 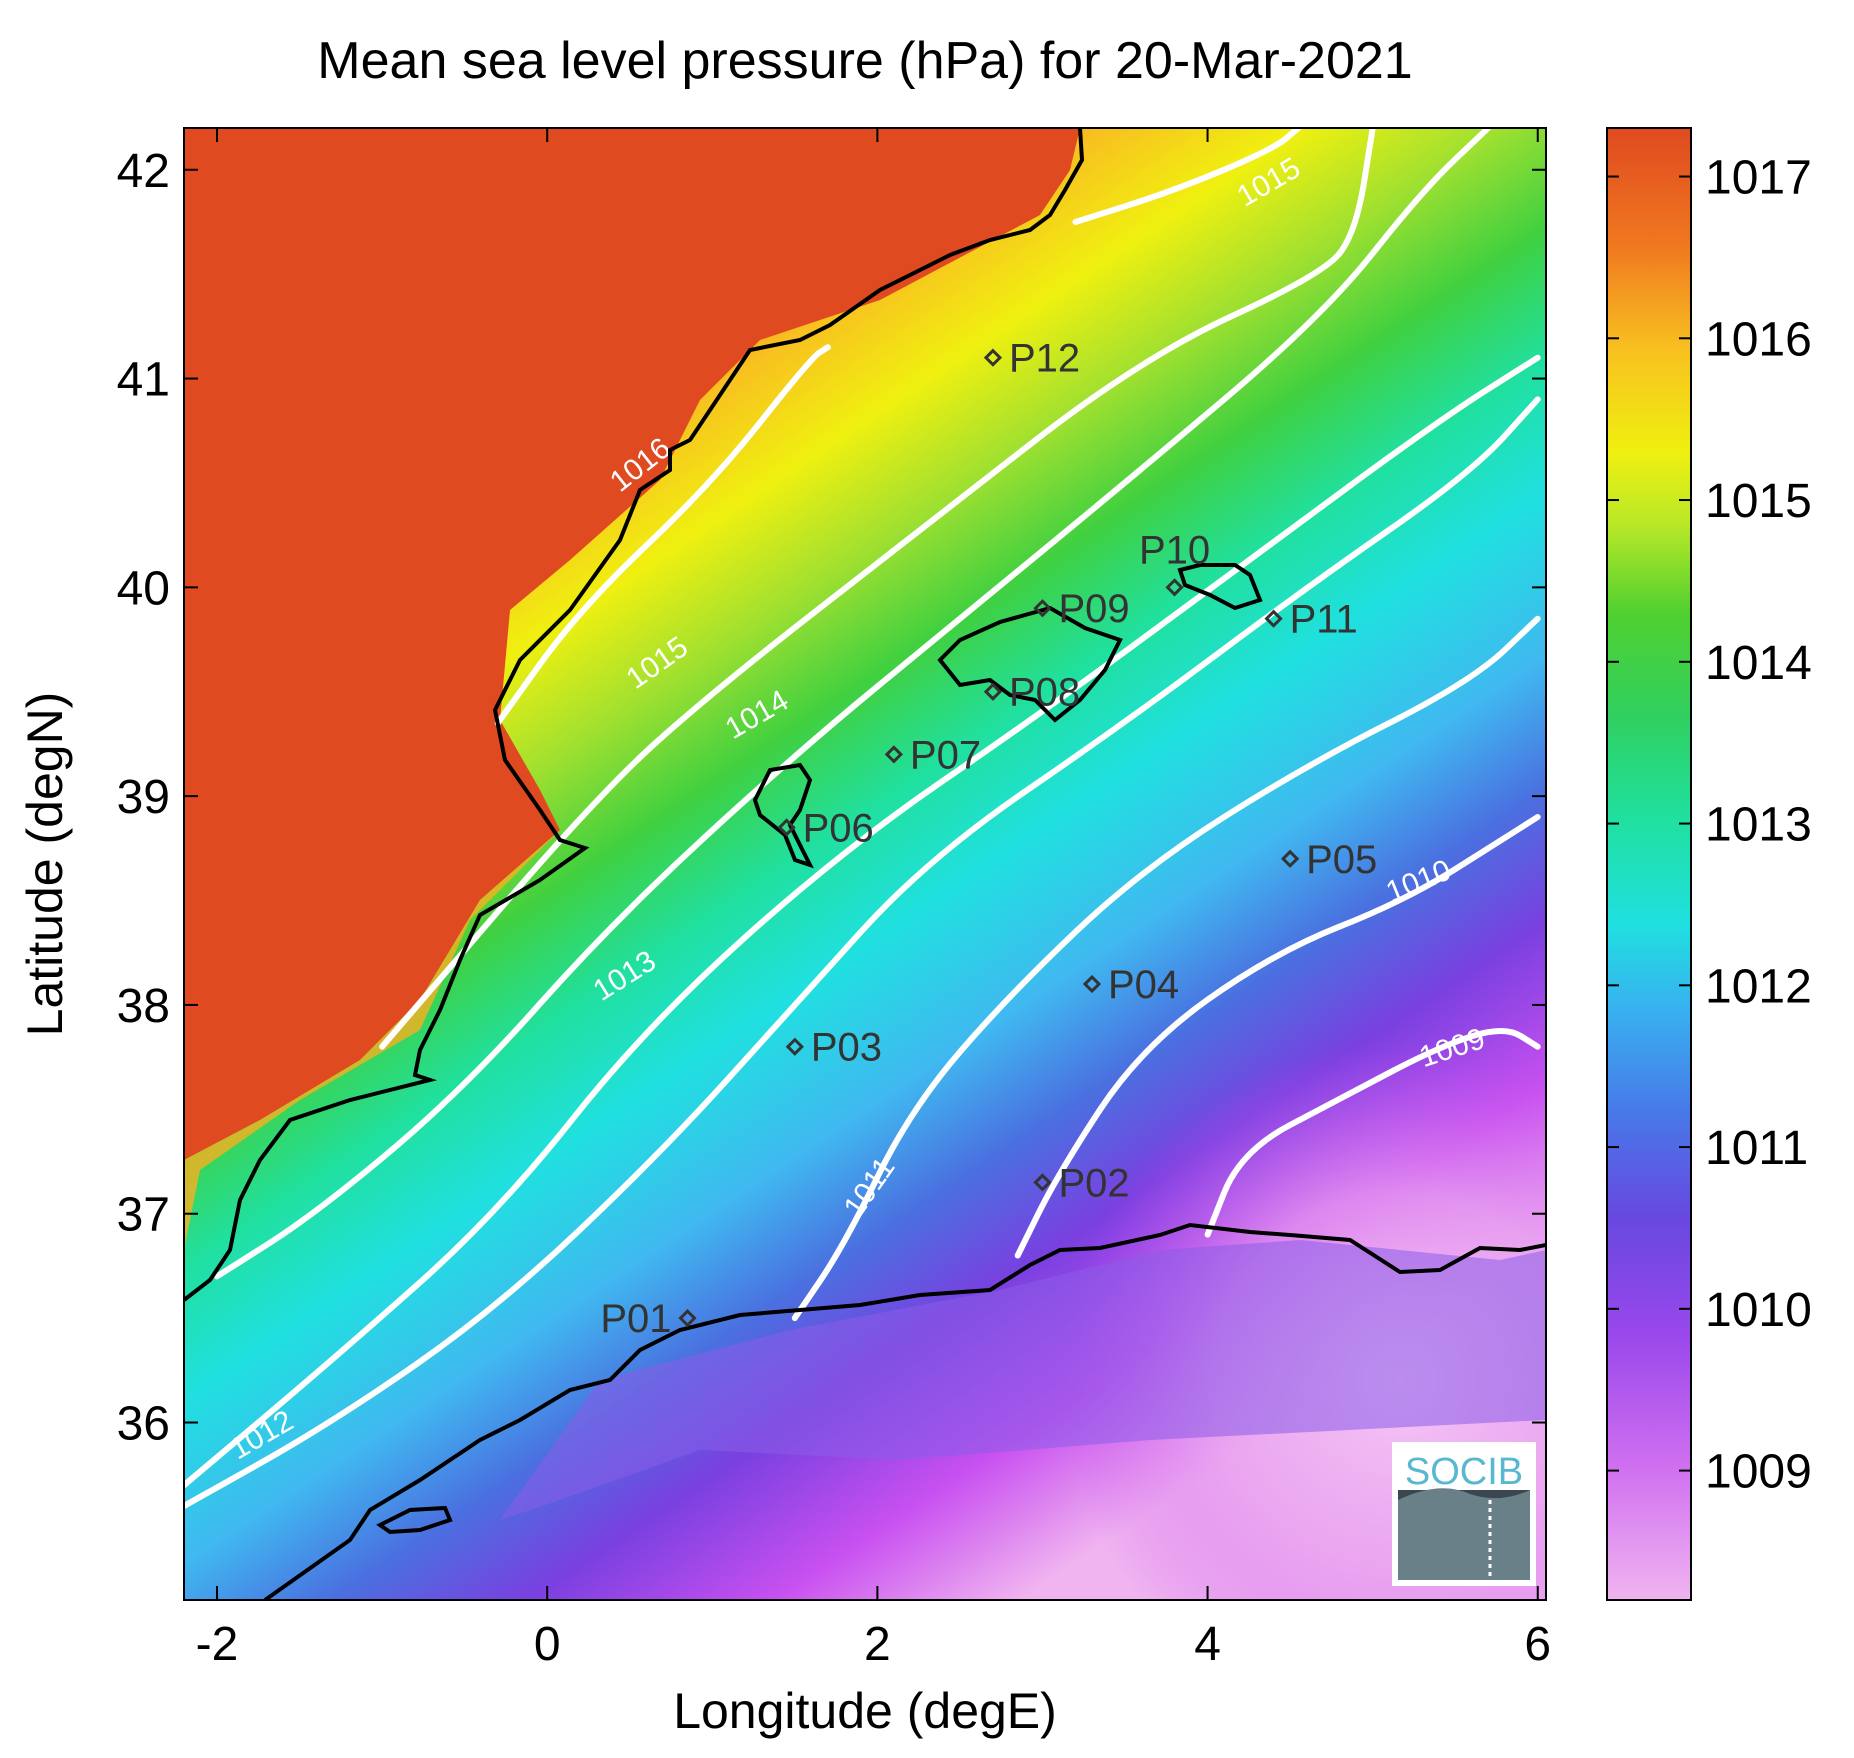 I want to click on station-marker-p04, so click(x=1092, y=984).